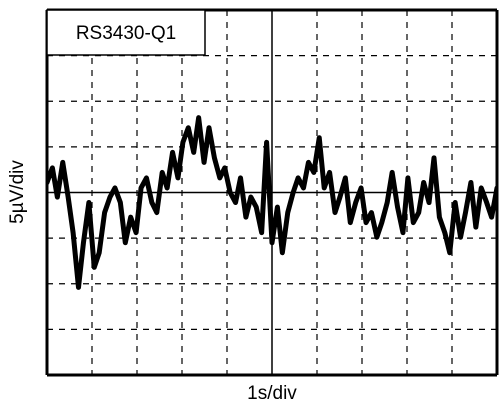  I want to click on annotation-box, so click(126, 32).